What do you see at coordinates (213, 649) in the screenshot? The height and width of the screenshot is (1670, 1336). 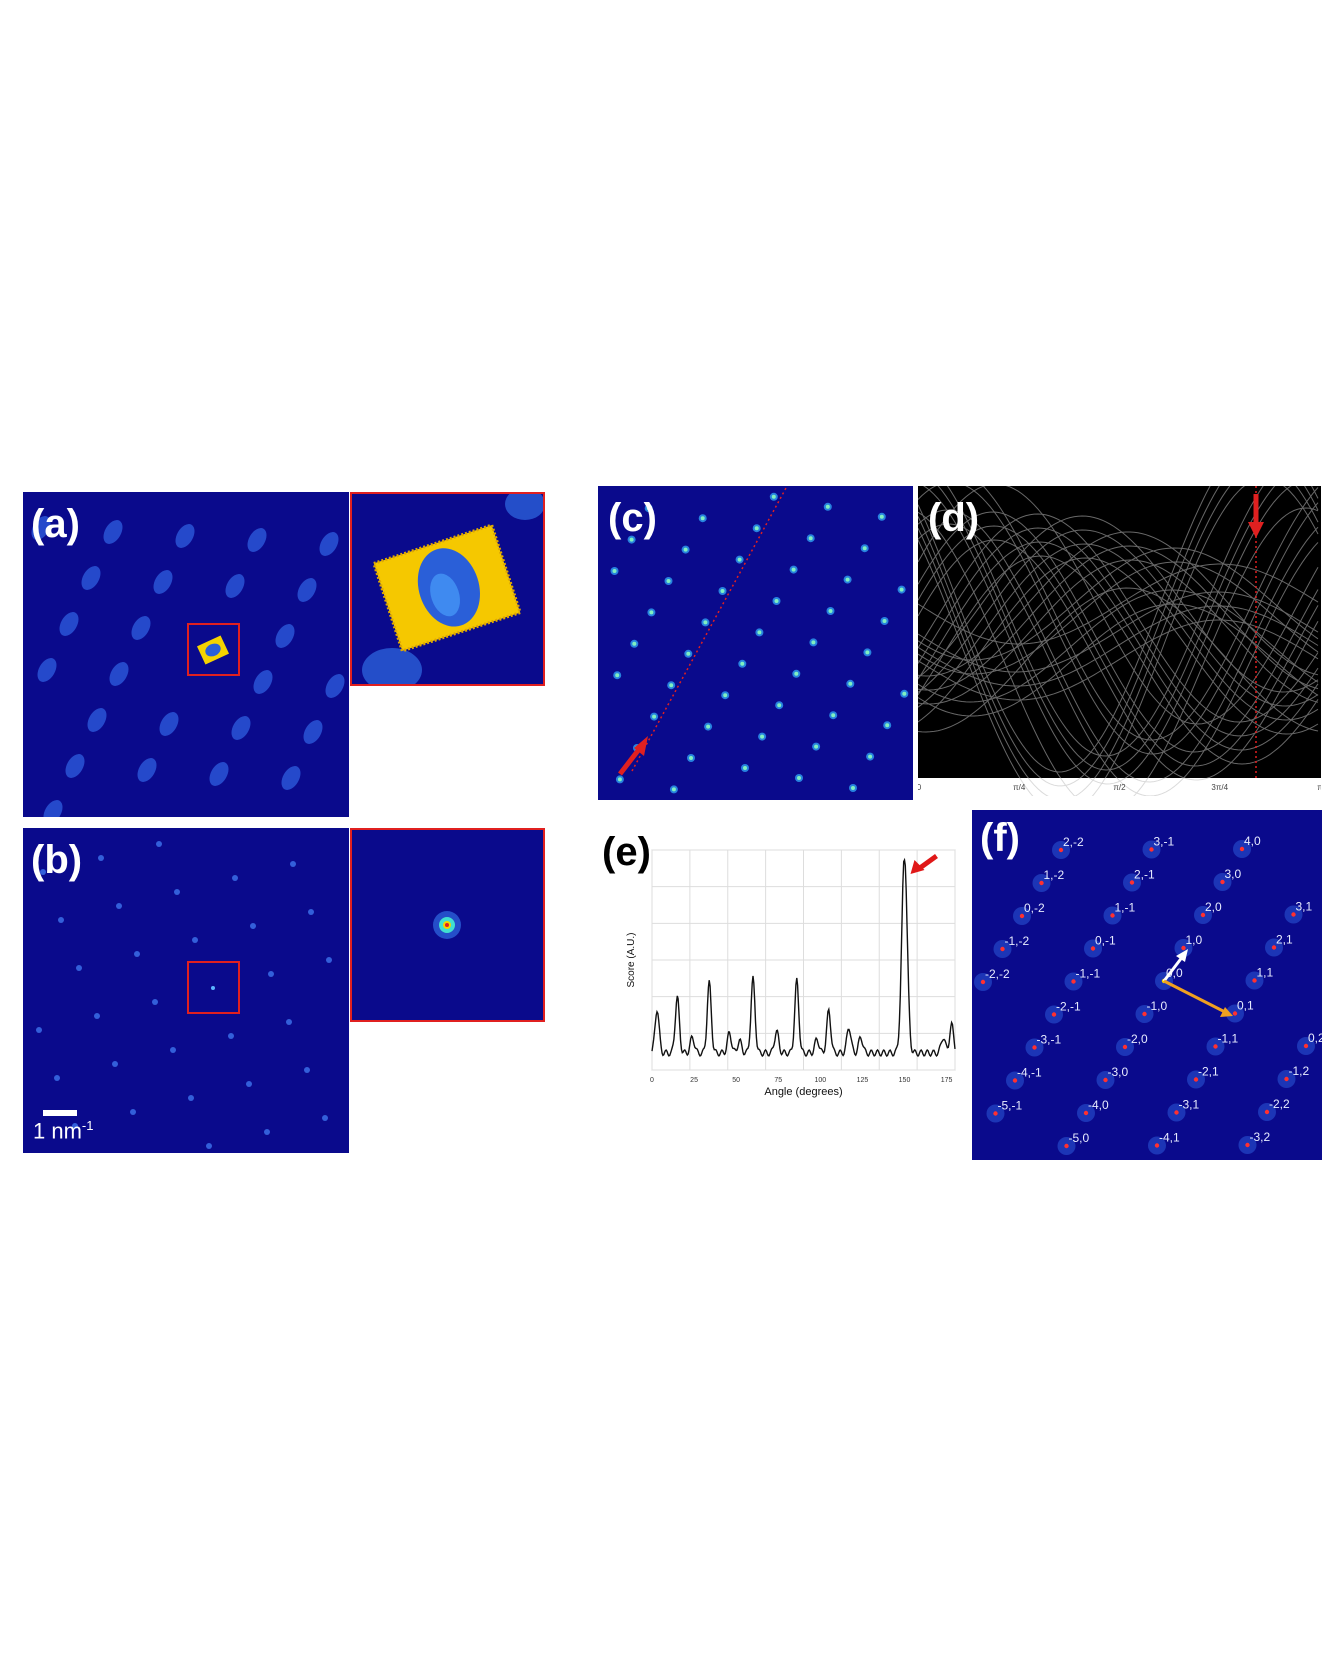 I see `panel-a-selection-box` at bounding box center [213, 649].